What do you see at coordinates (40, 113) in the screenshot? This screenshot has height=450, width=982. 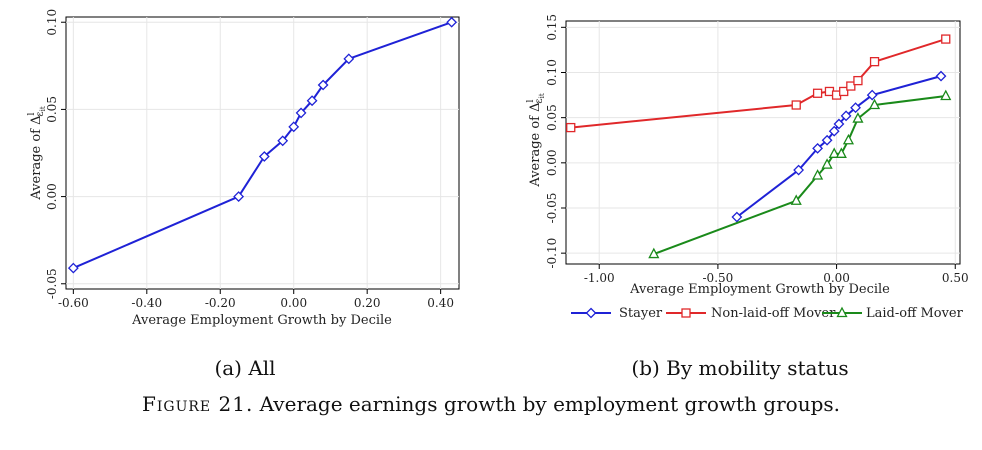 I see `panel-a-y-axis-label-sub: ε` at bounding box center [40, 113].